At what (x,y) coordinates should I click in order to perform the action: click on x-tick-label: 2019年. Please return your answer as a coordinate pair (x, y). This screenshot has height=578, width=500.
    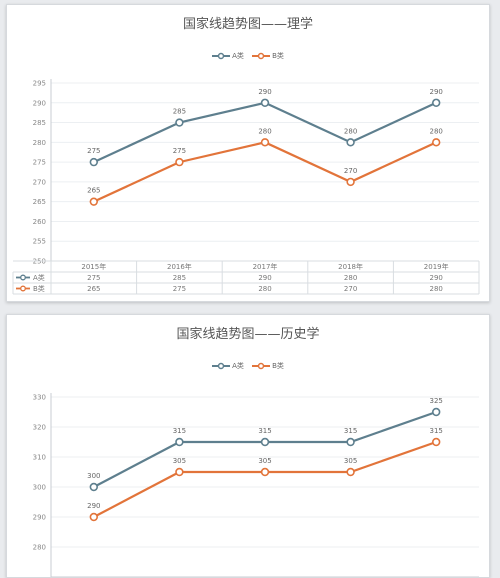
    Looking at the image, I should click on (436, 266).